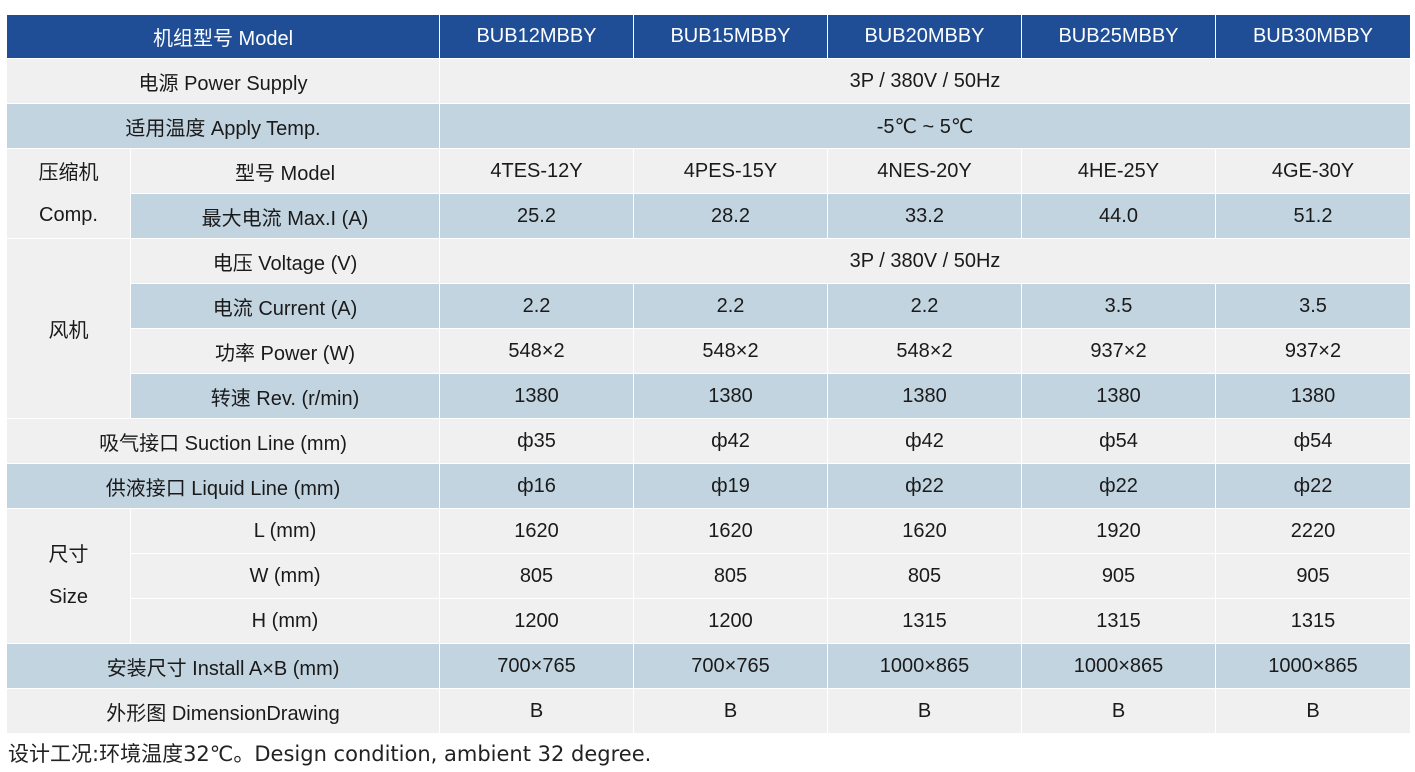  I want to click on row-label: 转速 Rev. (r/min), so click(285, 396).